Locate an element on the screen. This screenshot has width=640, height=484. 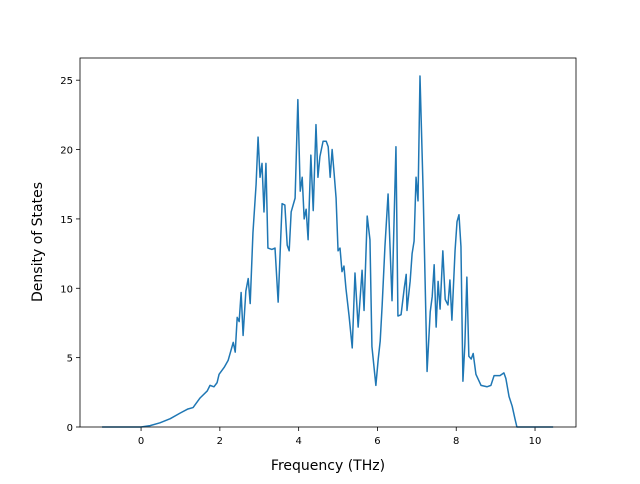
y-tick-label: 15 is located at coordinates (66, 220).